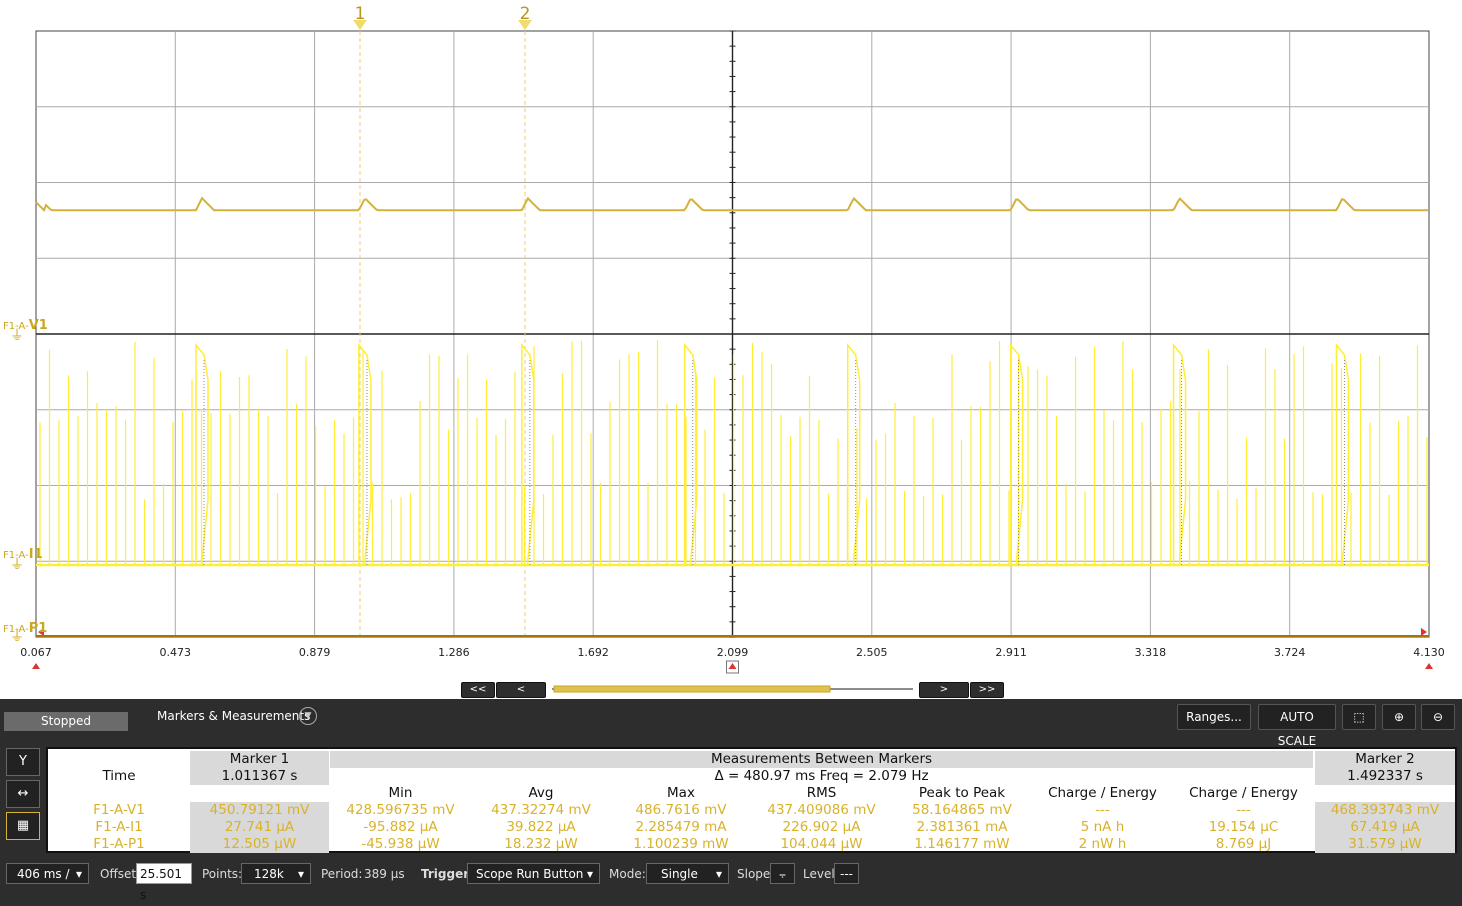 Image resolution: width=1462 pixels, height=906 pixels. What do you see at coordinates (872, 652) in the screenshot?
I see `x-tick-label: 2.505` at bounding box center [872, 652].